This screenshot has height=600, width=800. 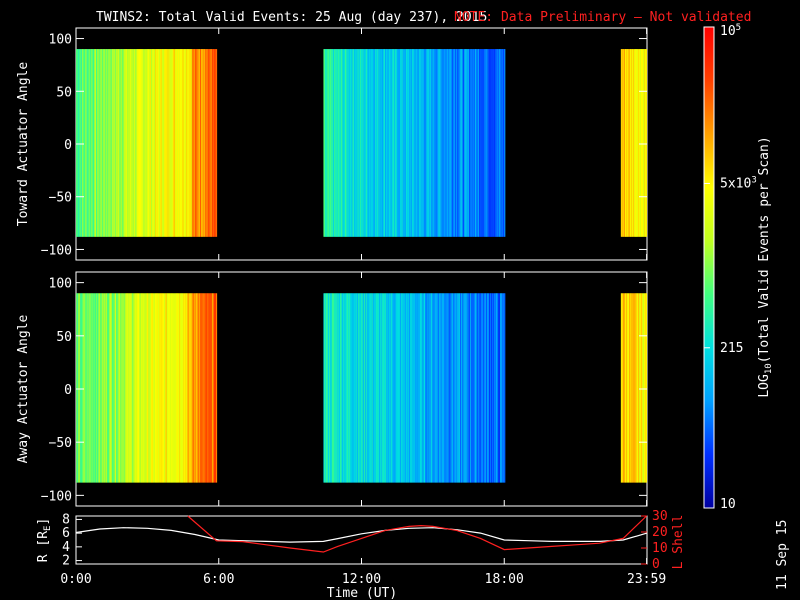 I want to click on y-tick-label: −100, so click(x=56, y=496).